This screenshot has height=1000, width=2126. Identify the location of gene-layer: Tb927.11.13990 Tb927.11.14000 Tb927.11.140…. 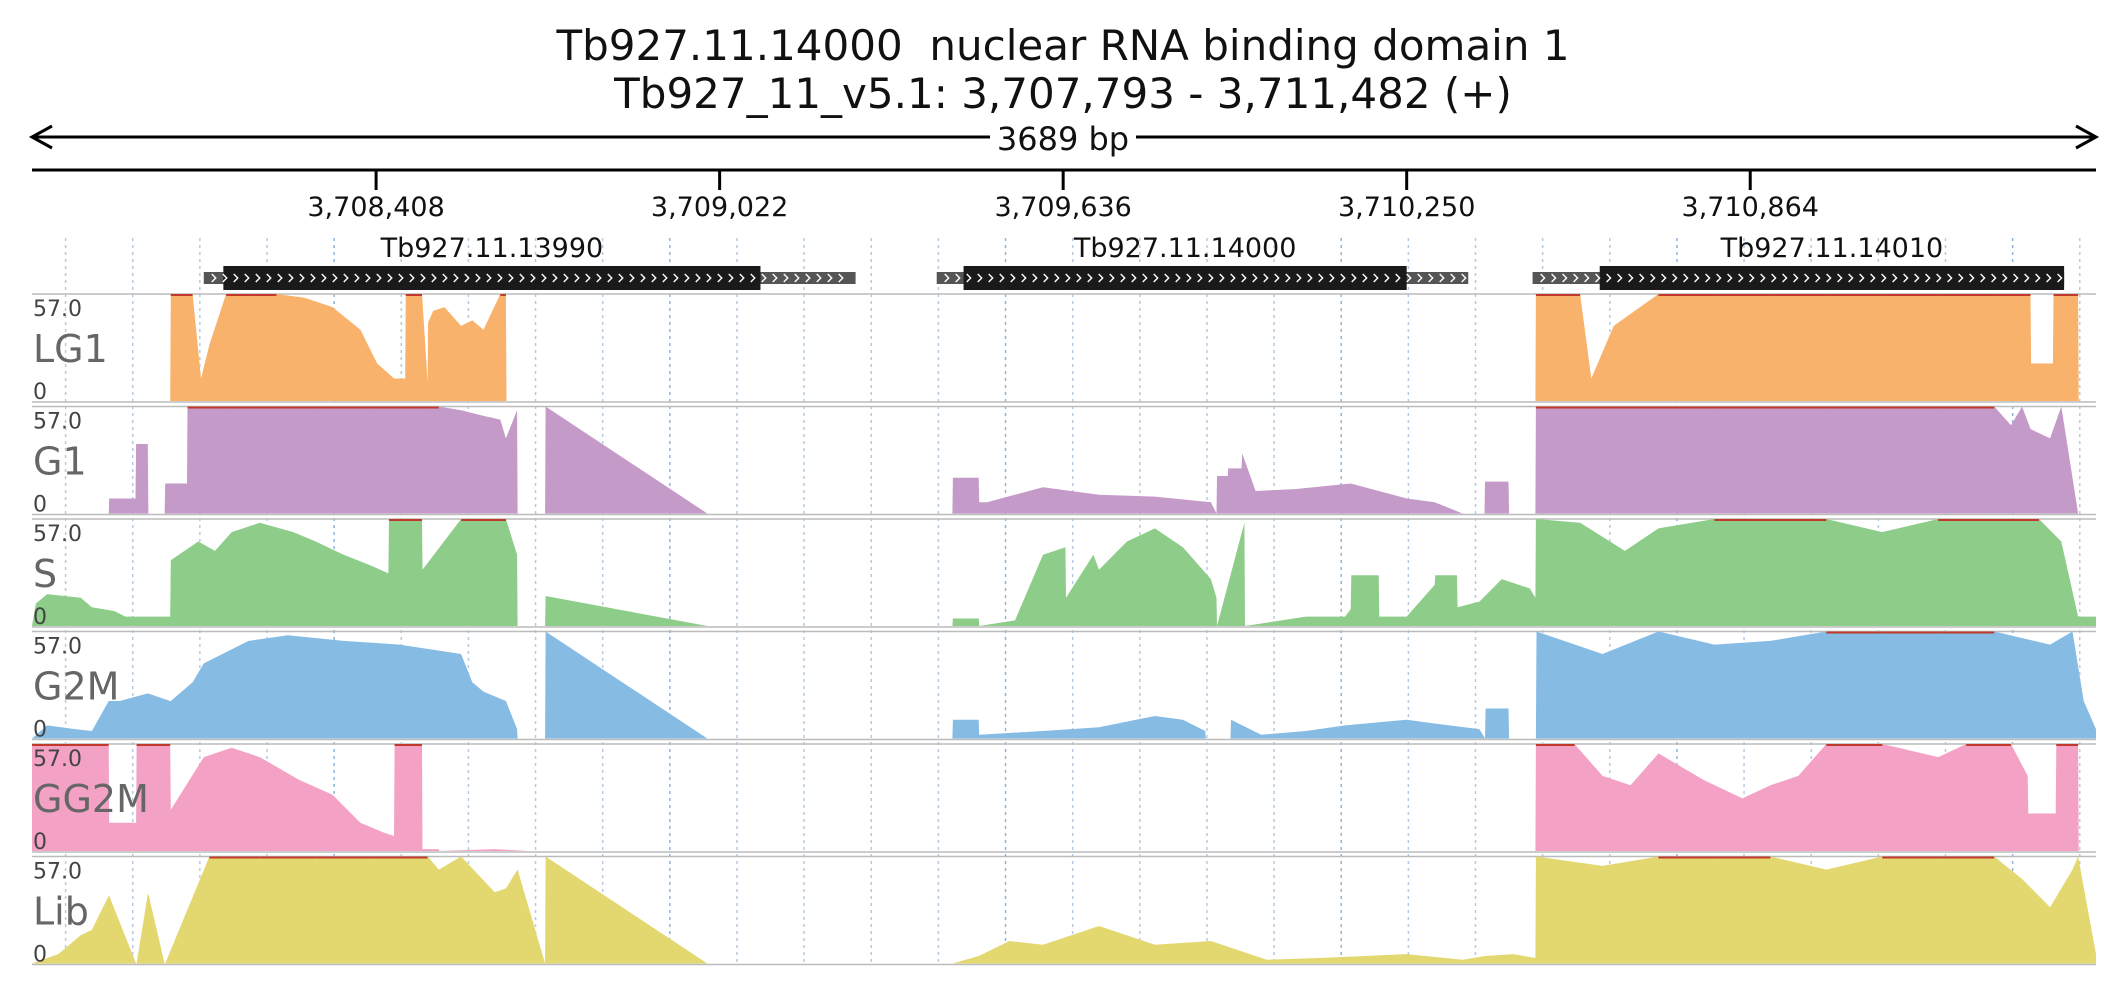
(1134, 261).